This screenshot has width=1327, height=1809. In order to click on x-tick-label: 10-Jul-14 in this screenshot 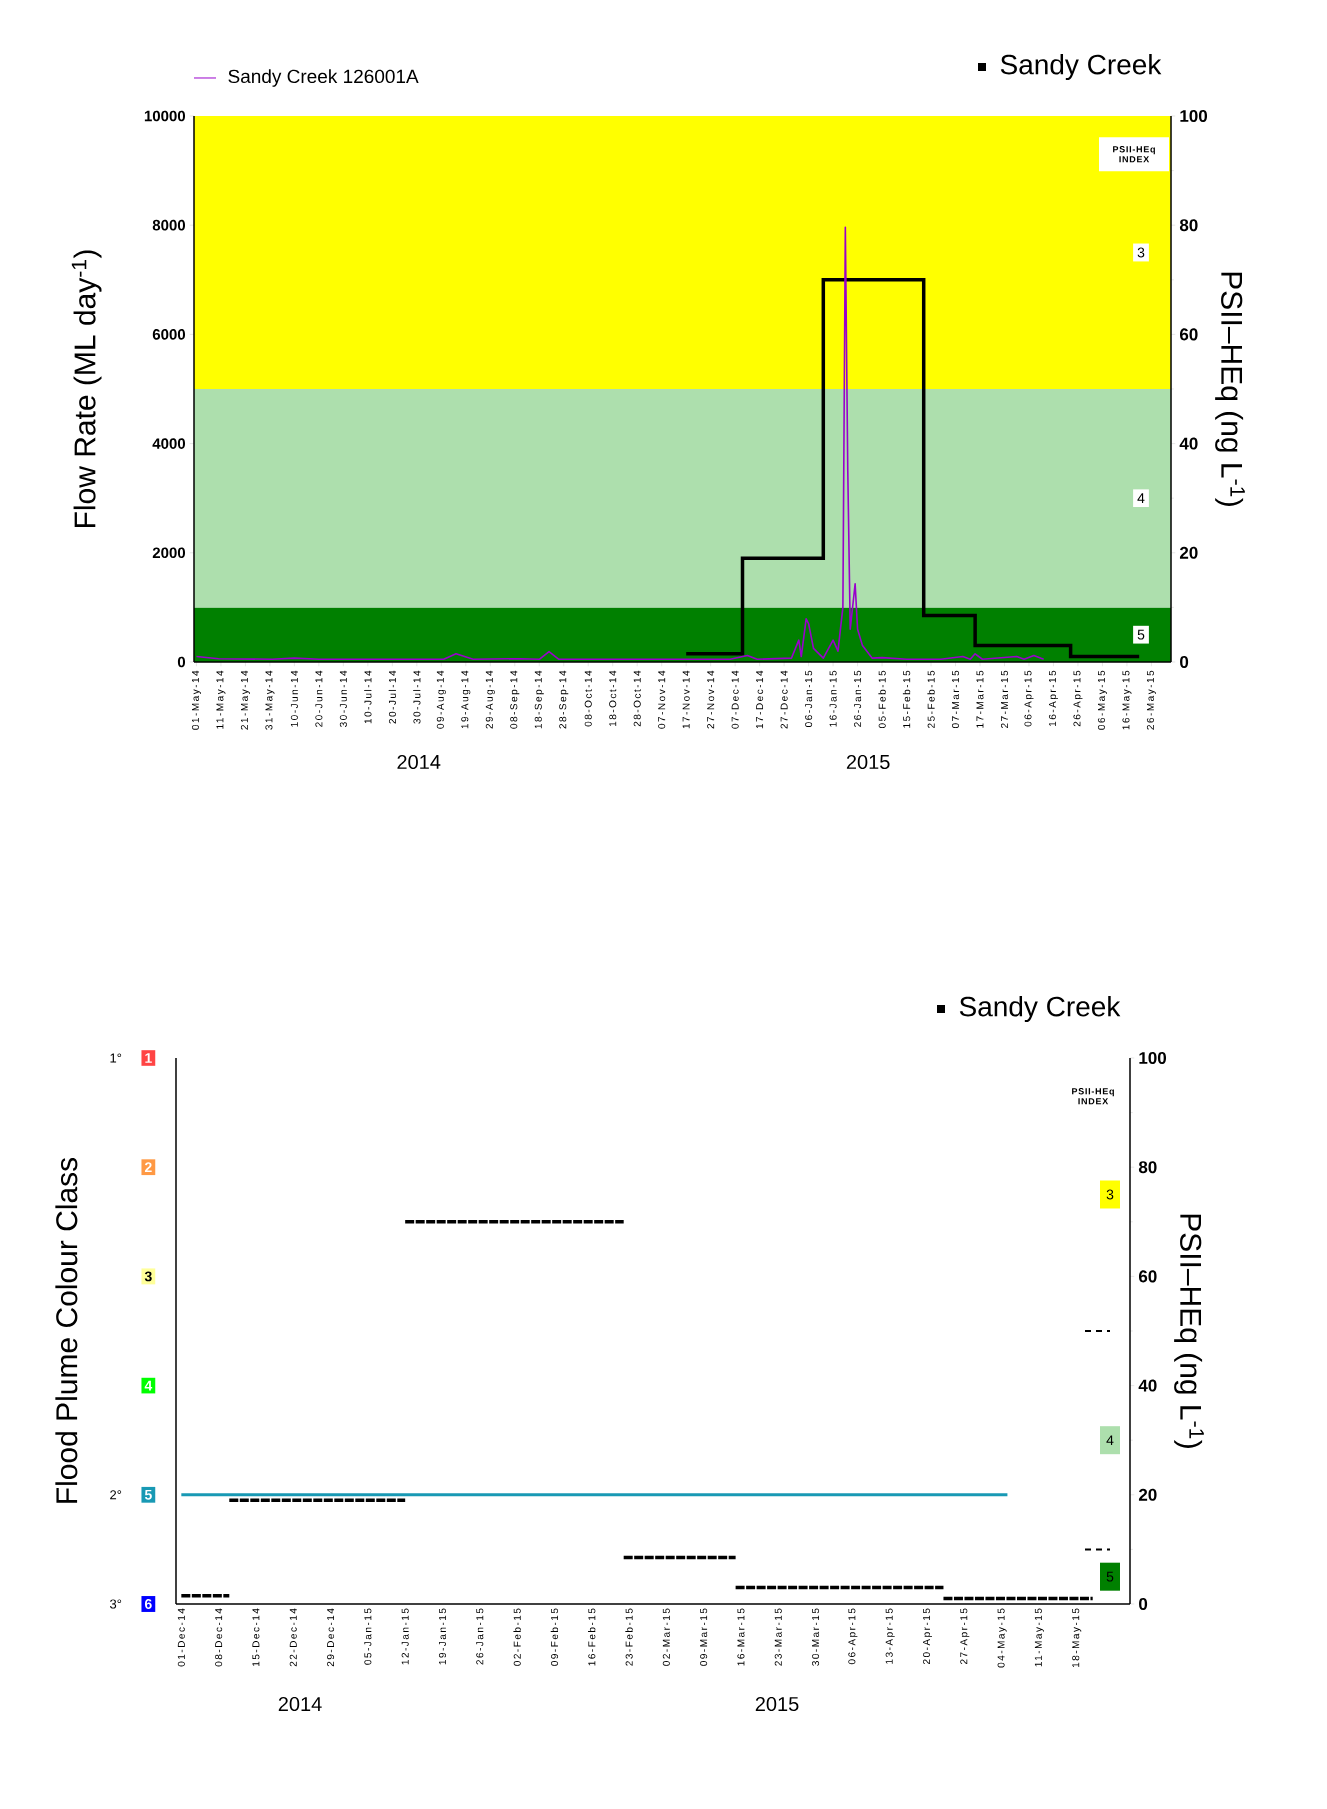, I will do `click(368, 697)`.